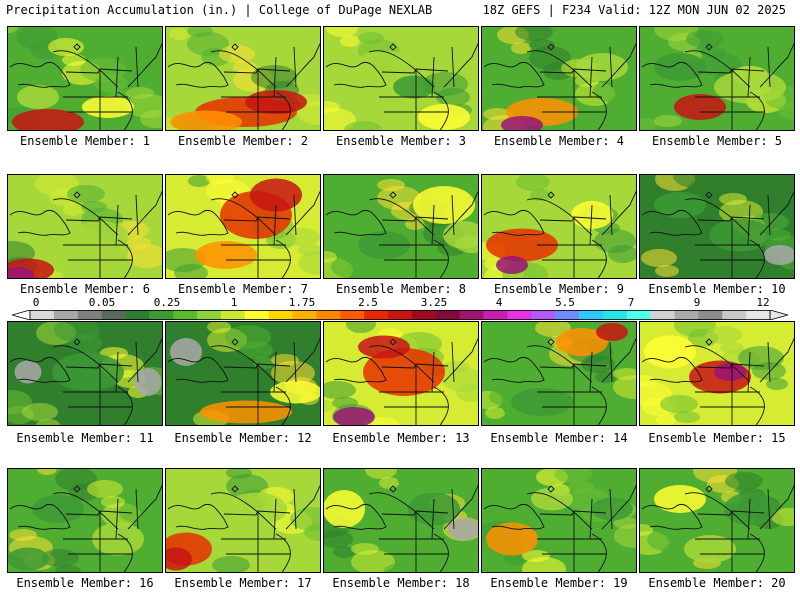  Describe the element at coordinates (434, 302) in the screenshot. I see `colorbar-tick-label: 3.25` at that location.